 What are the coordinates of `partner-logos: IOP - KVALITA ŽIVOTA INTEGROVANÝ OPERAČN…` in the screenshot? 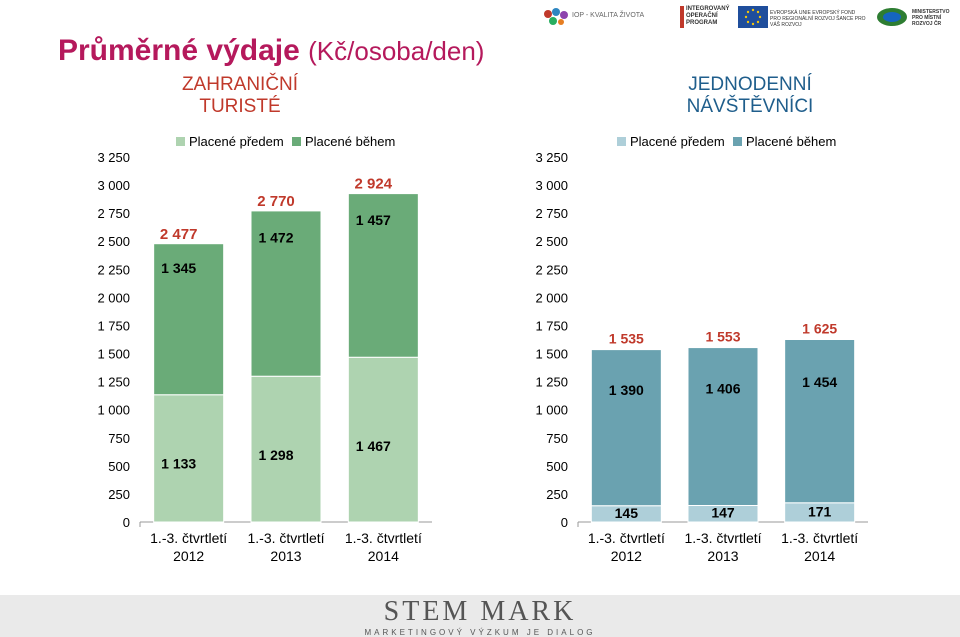 It's located at (750, 17).